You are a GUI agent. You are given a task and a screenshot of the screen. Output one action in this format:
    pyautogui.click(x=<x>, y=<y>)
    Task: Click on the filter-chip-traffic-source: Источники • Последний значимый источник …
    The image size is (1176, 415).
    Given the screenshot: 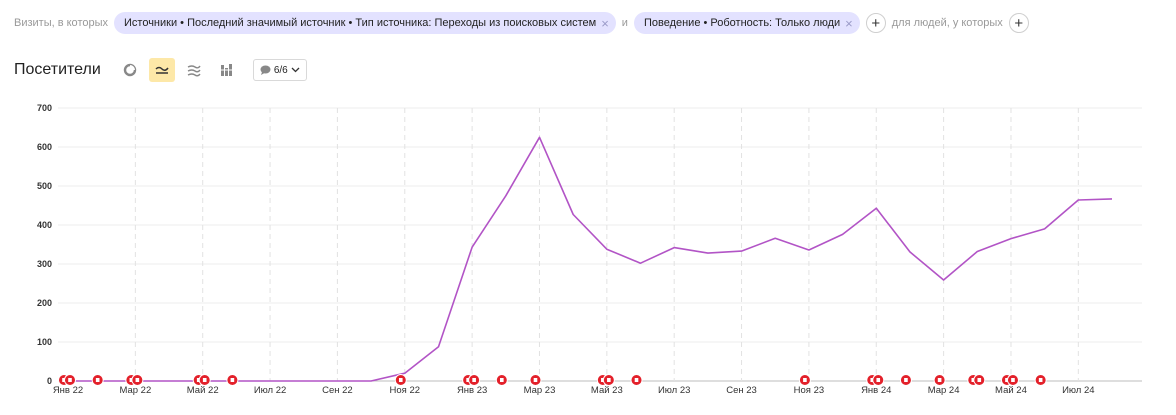 What is the action you would take?
    pyautogui.click(x=365, y=23)
    